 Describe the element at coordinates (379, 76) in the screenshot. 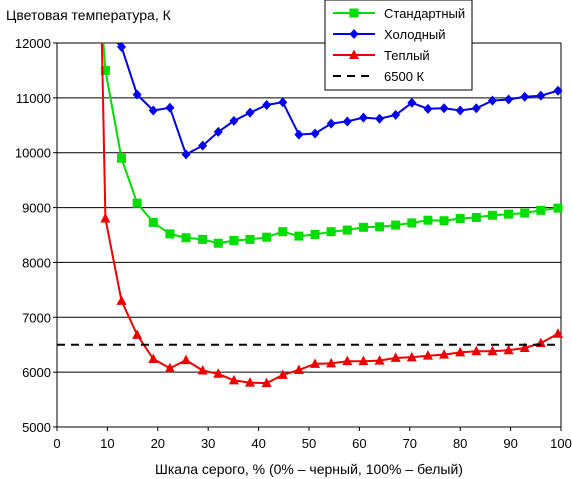

I see `legend-item-4: 6500 К` at that location.